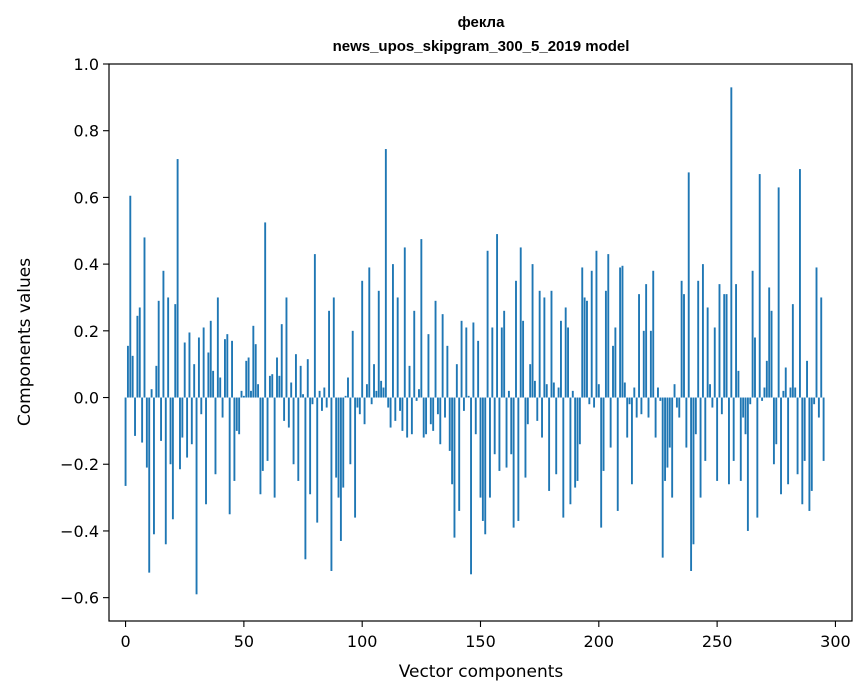  Describe the element at coordinates (86, 398) in the screenshot. I see `y-tick-label: 0.0` at that location.